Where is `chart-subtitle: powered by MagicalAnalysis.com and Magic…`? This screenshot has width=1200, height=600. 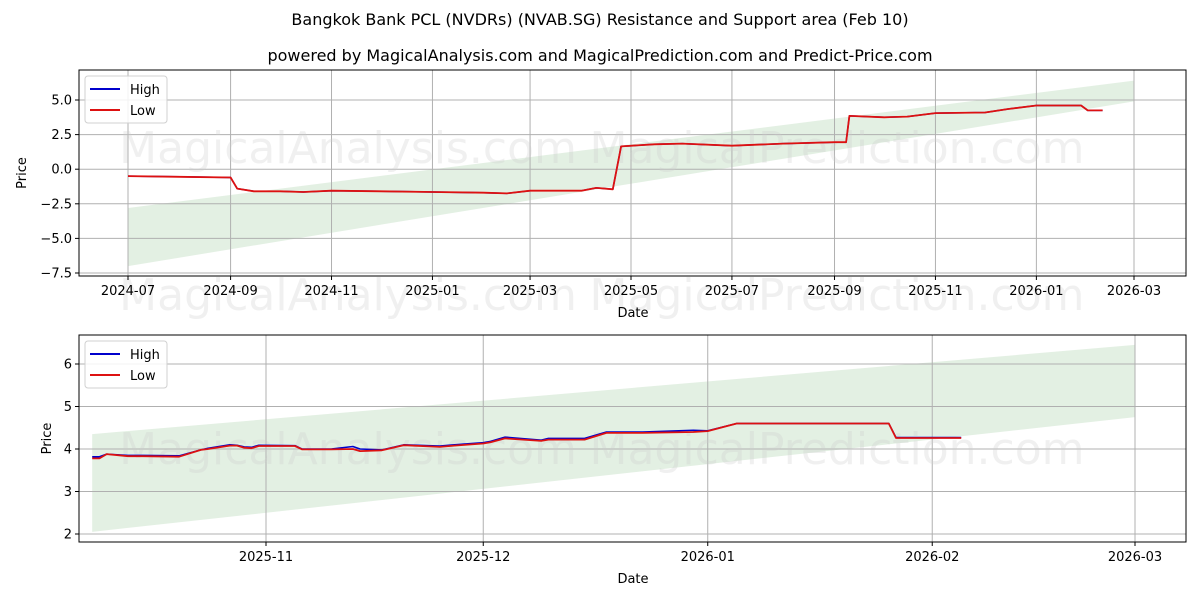
chart-subtitle: powered by MagicalAnalysis.com and Magic… is located at coordinates (600, 55).